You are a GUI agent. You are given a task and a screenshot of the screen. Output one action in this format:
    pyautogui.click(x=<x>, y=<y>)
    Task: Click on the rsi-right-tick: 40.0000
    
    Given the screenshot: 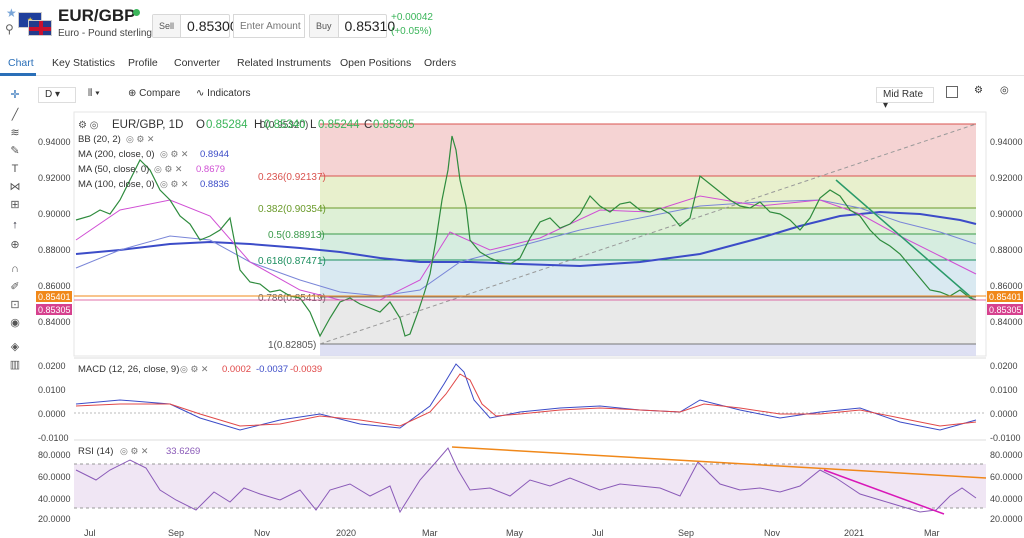 What is the action you would take?
    pyautogui.click(x=1006, y=499)
    